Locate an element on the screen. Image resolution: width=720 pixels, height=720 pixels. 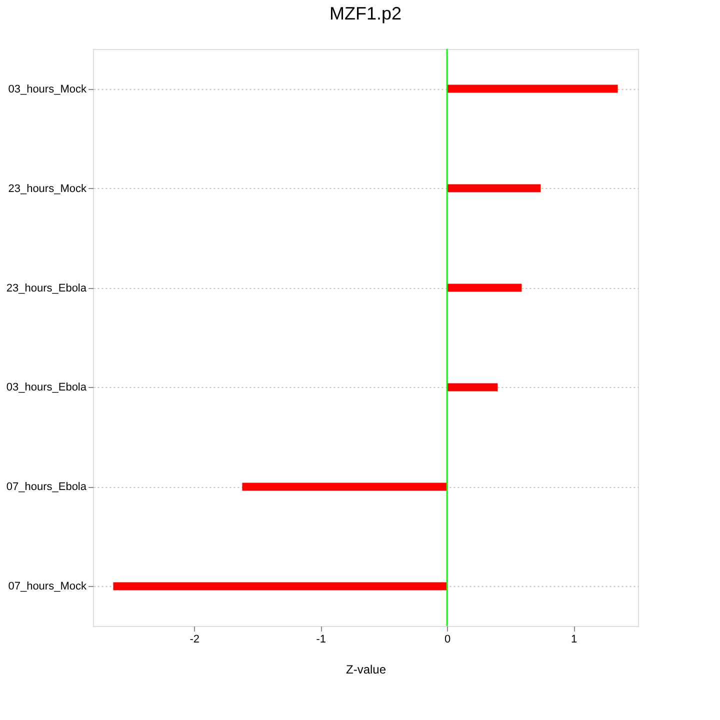
x-tick-label: -1 is located at coordinates (321, 640).